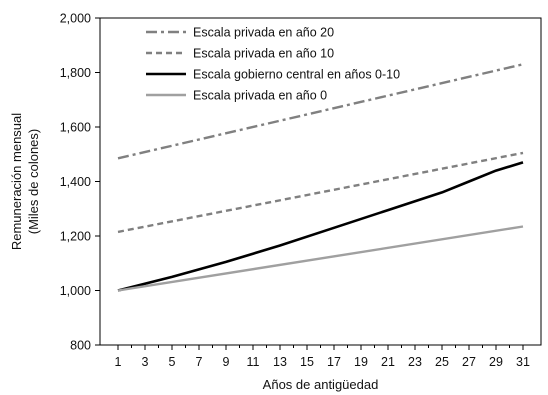 This screenshot has width=548, height=395. What do you see at coordinates (75, 128) in the screenshot?
I see `y-tick-label: 1,600` at bounding box center [75, 128].